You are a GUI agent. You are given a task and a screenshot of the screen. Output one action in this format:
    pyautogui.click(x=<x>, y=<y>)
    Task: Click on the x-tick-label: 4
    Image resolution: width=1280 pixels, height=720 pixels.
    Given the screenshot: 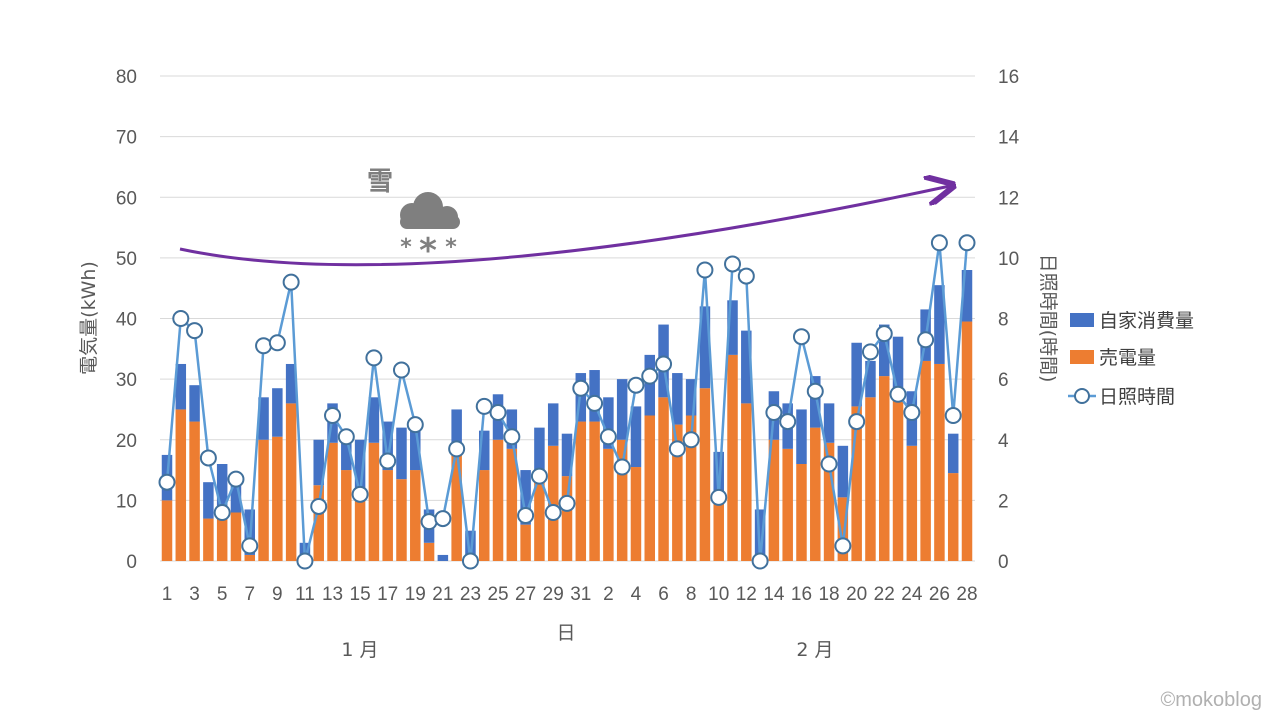 What is the action you would take?
    pyautogui.click(x=636, y=594)
    